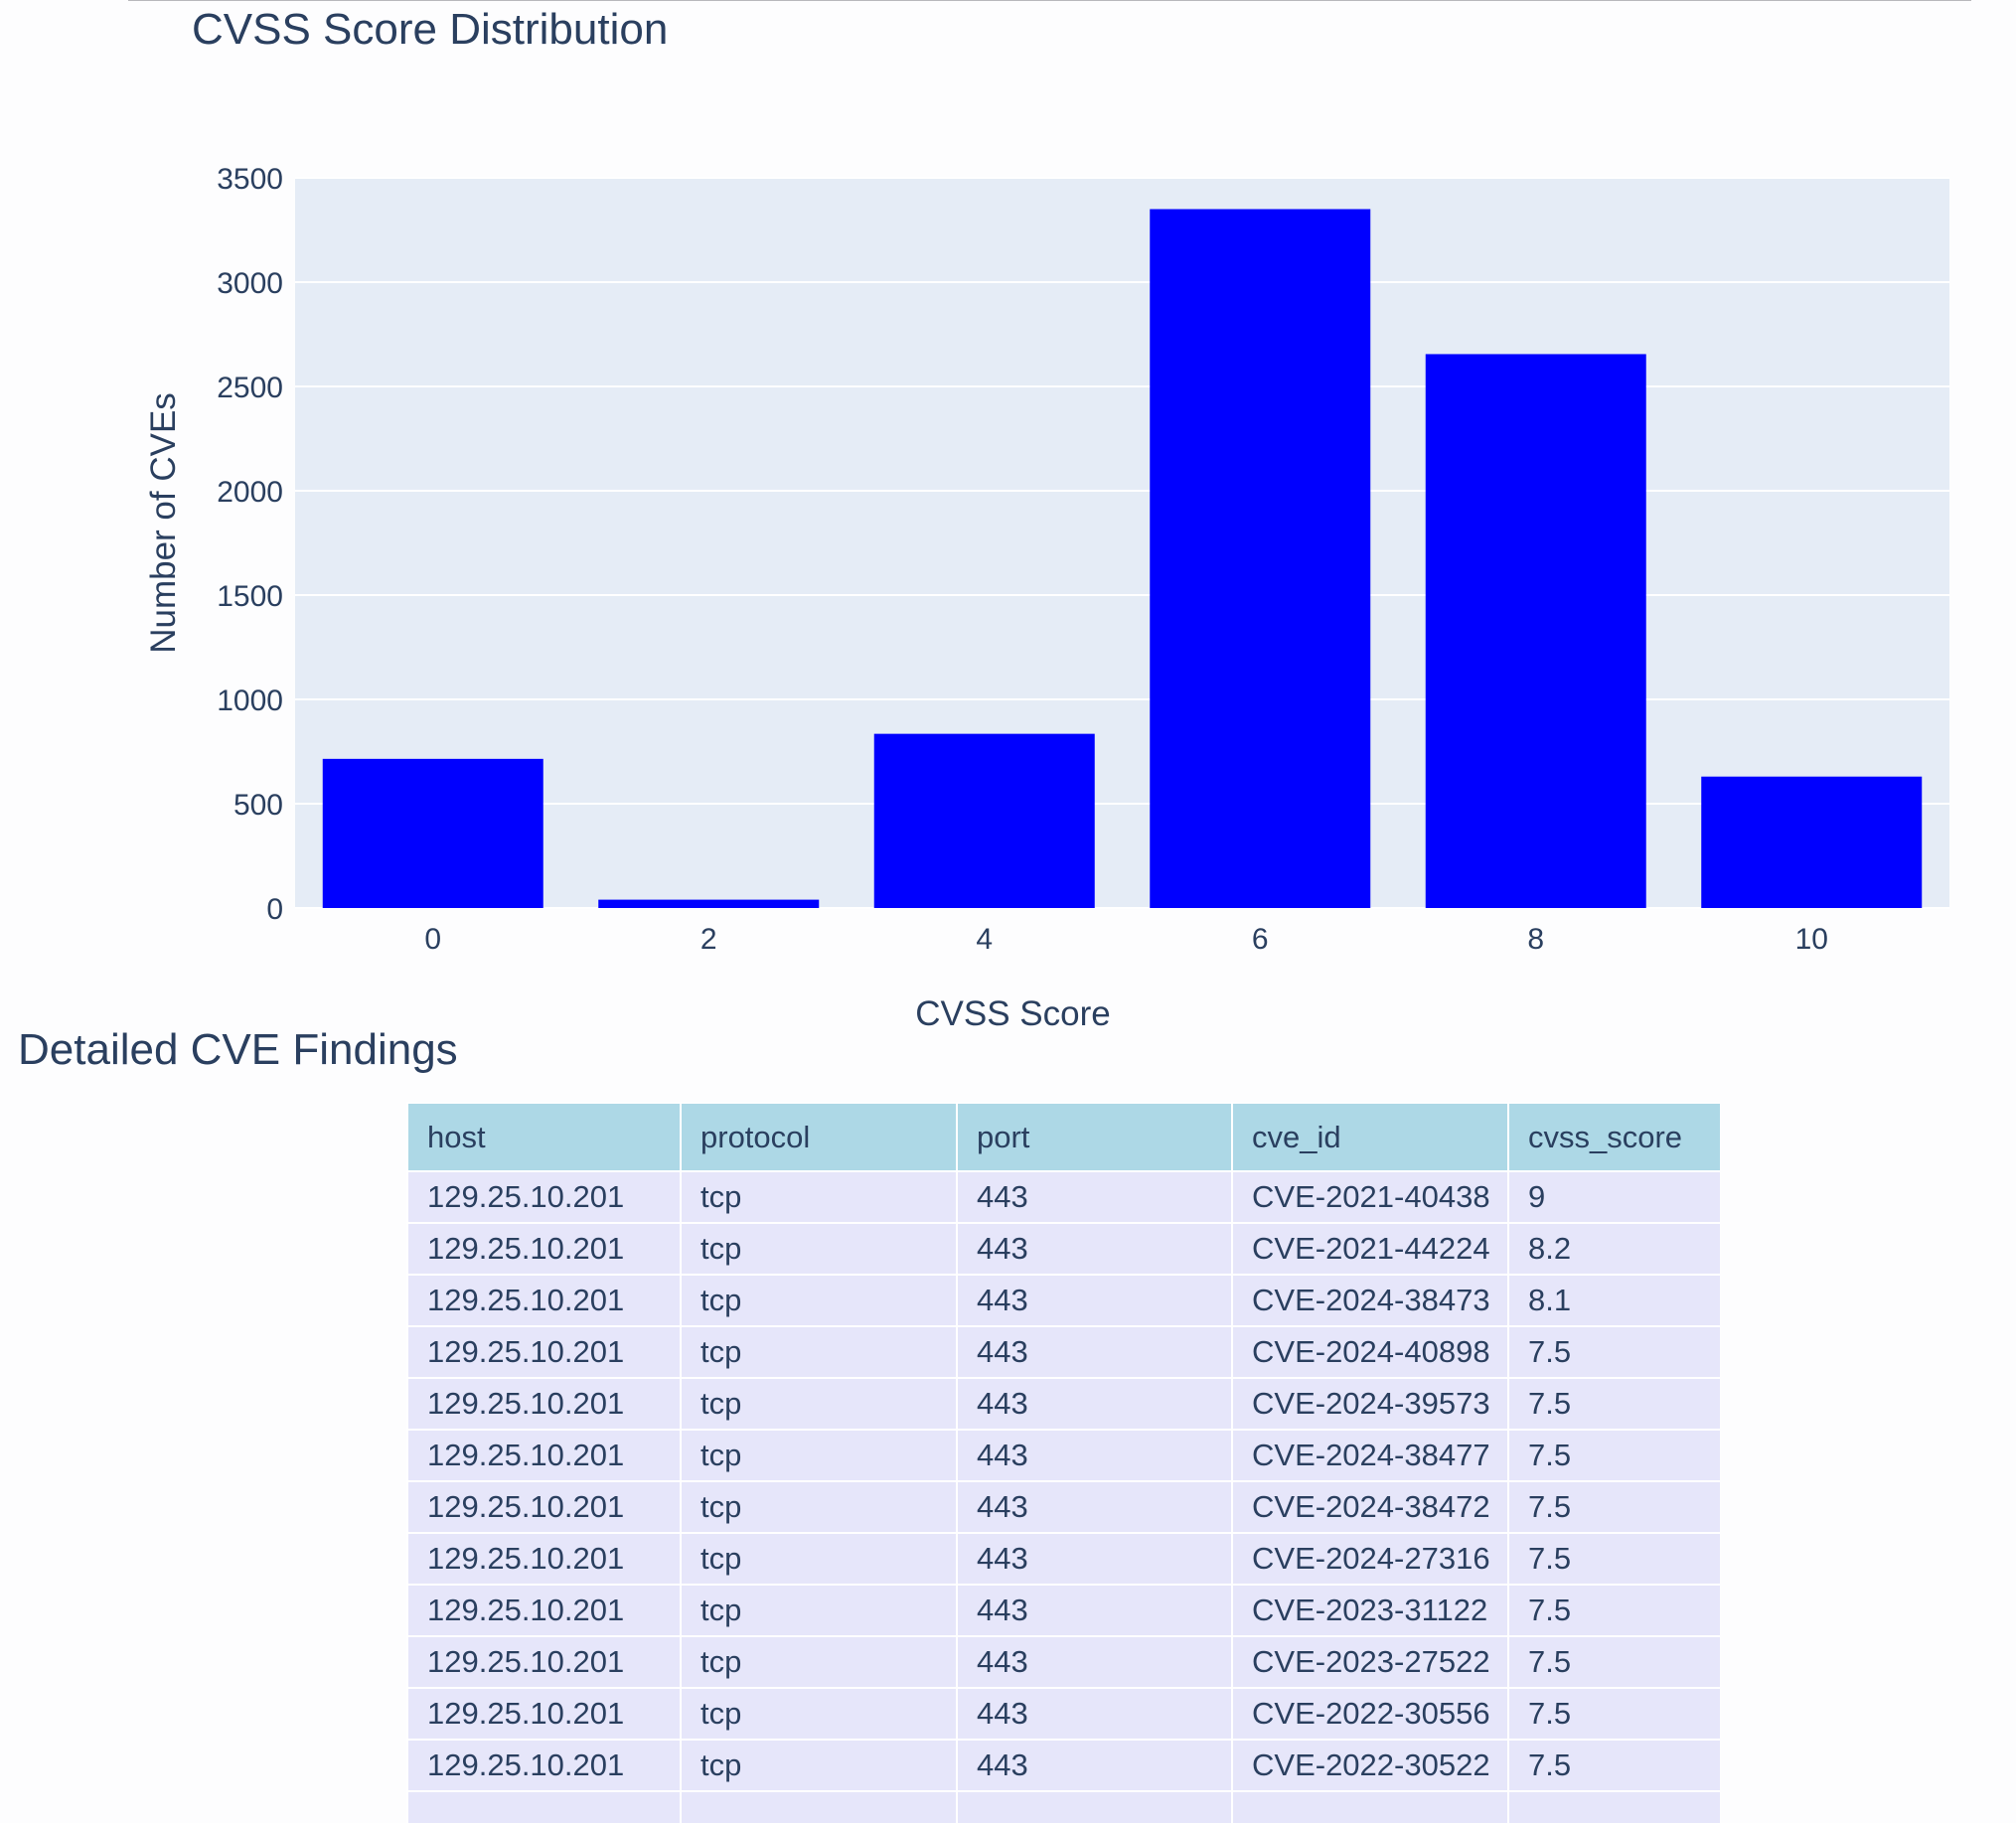 The image size is (2016, 1823). I want to click on x-tick-label: 10, so click(1812, 939).